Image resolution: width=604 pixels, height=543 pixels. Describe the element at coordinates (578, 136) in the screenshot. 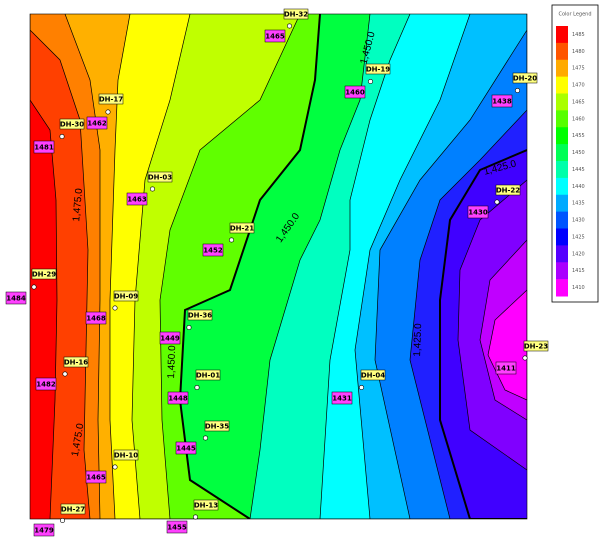

I see `legend-label: 1455` at that location.